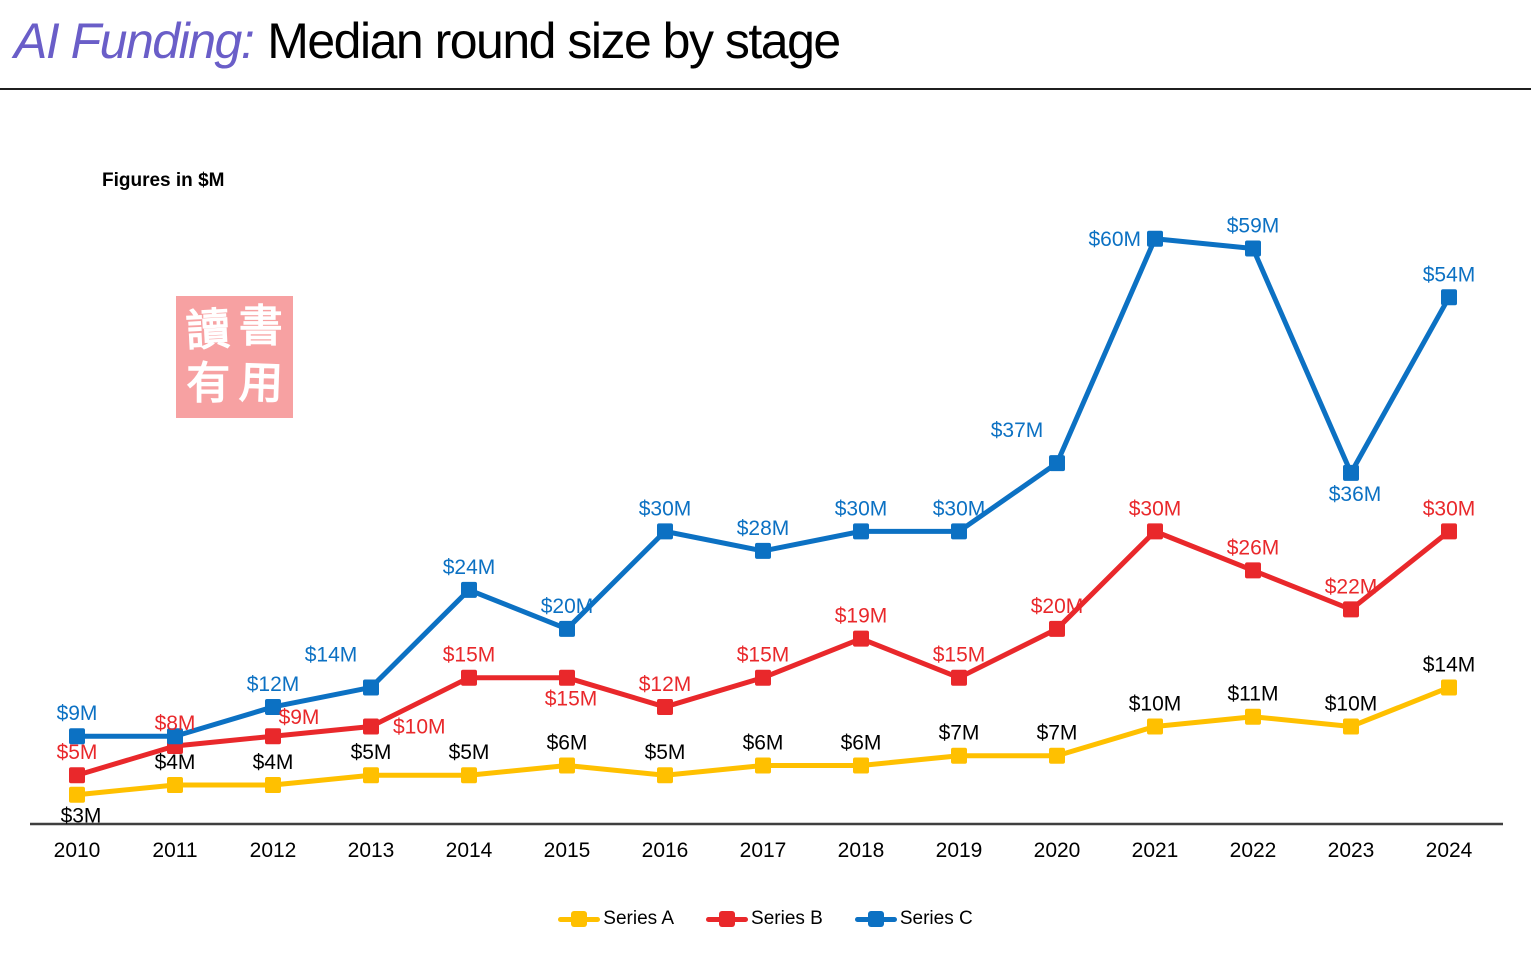  I want to click on data-label: $59M, so click(1253, 226).